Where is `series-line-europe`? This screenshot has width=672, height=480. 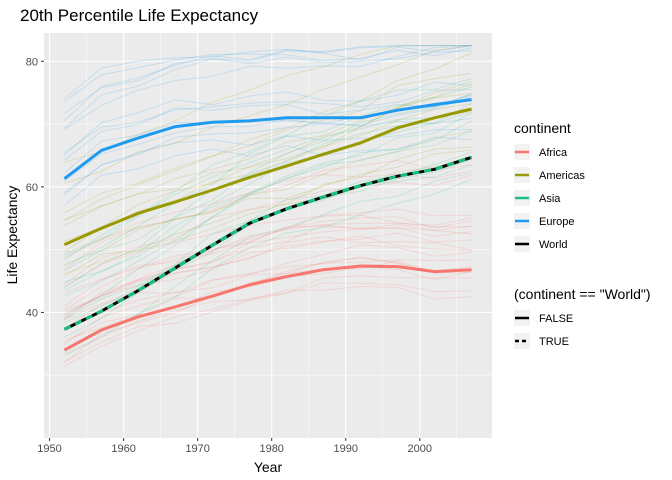
series-line-europe is located at coordinates (267, 139).